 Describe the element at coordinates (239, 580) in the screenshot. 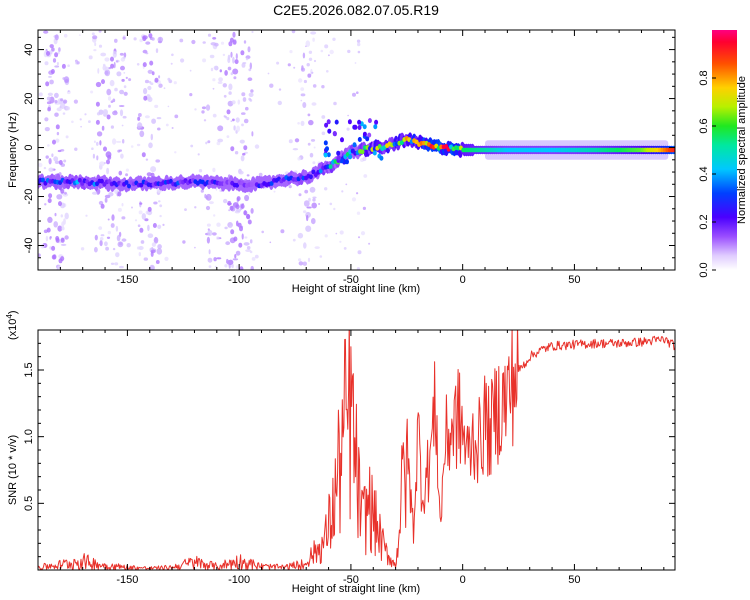

I see `x-tick-label: -100` at that location.